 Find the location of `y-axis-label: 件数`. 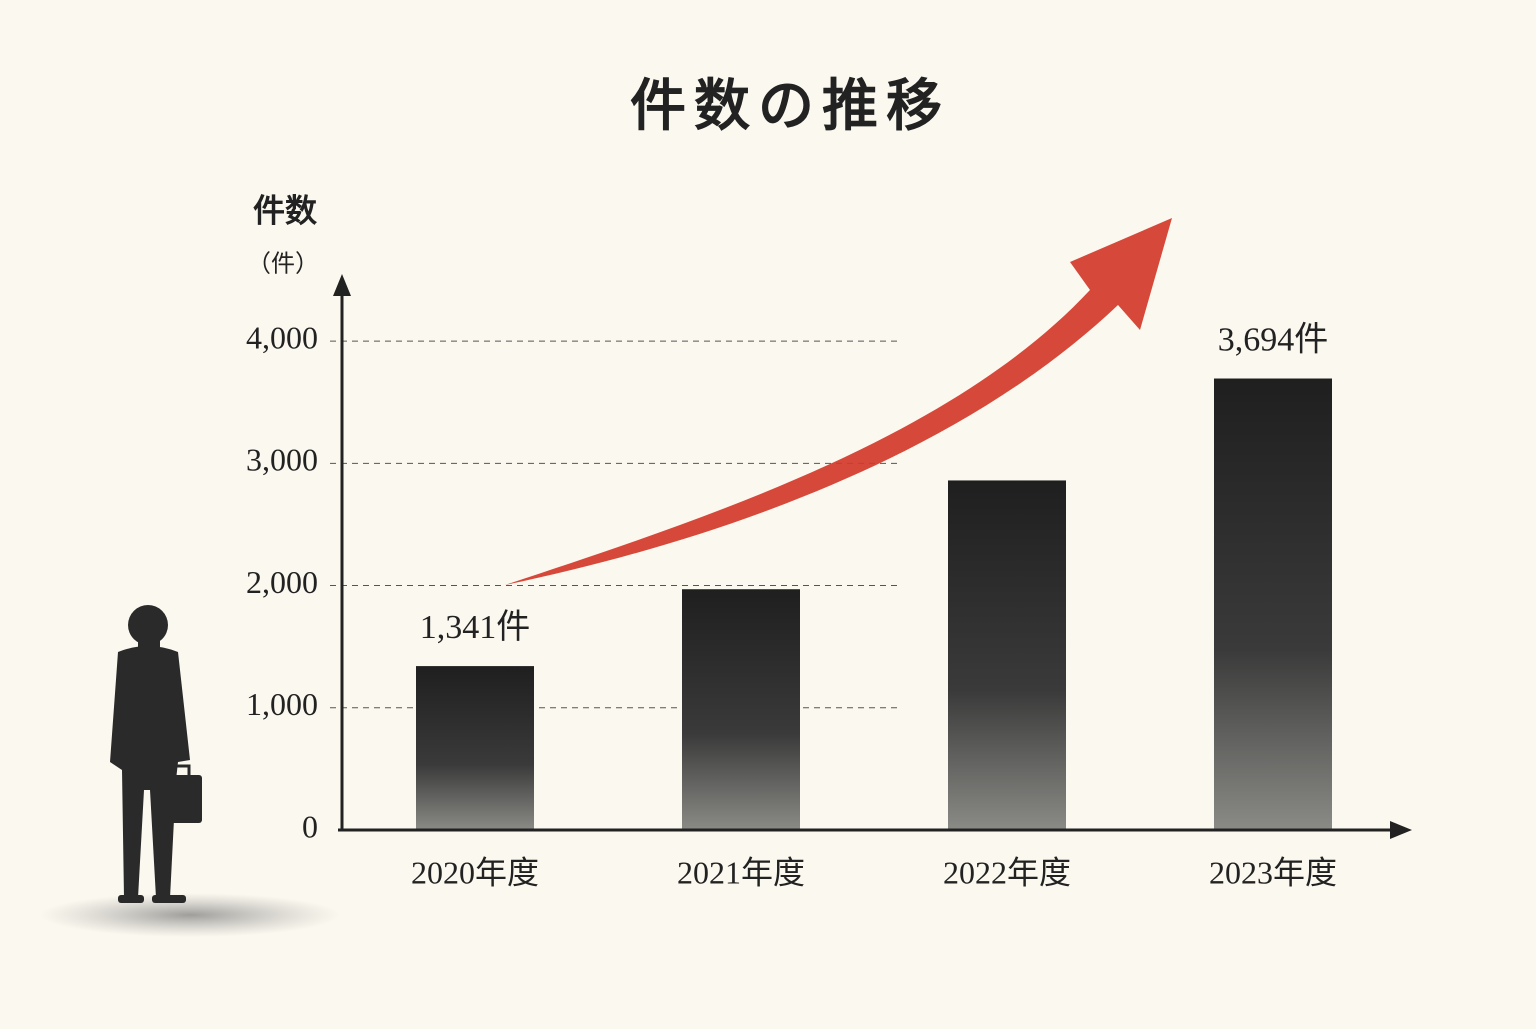

y-axis-label: 件数 is located at coordinates (285, 210).